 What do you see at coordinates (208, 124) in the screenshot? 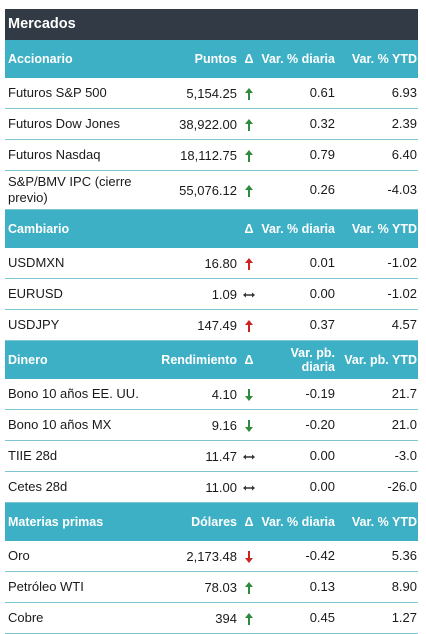
I see `instrument-value: 38,922.00` at bounding box center [208, 124].